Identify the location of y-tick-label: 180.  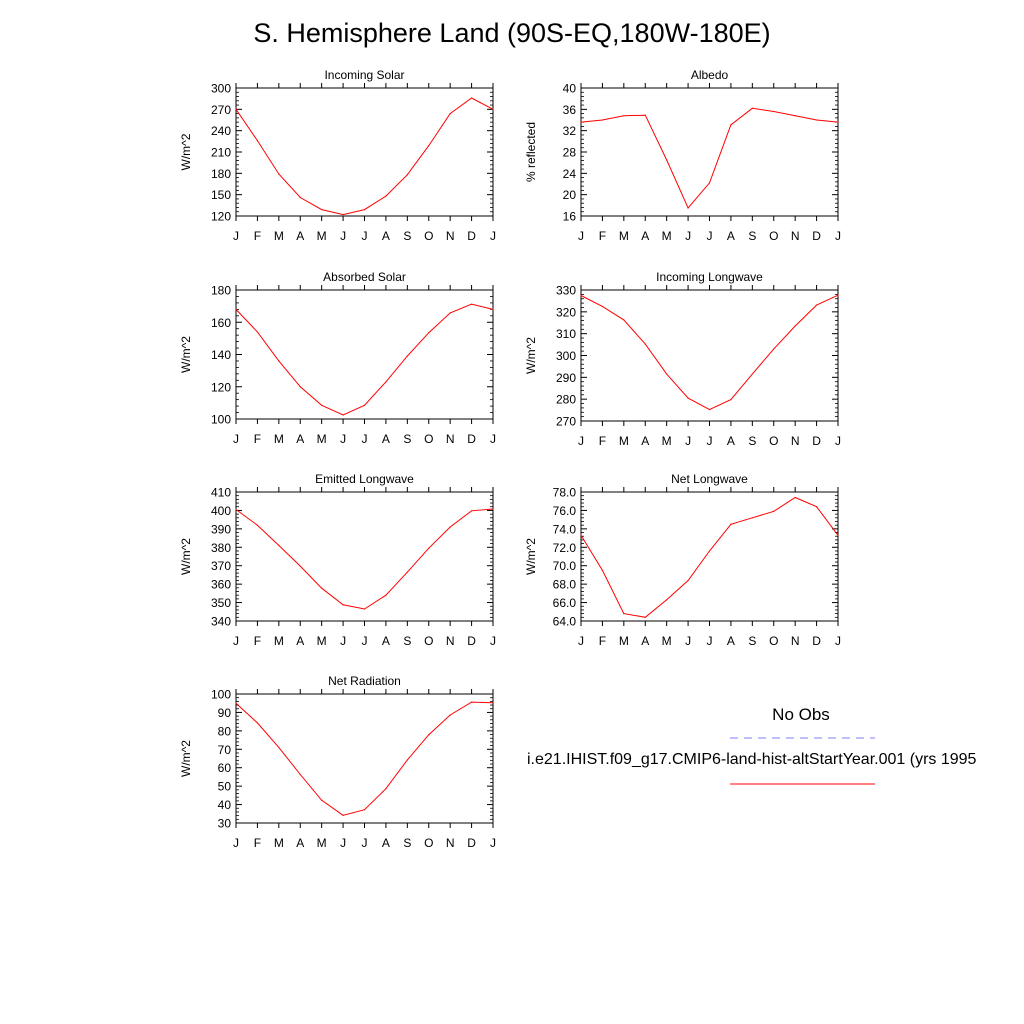
(221, 291).